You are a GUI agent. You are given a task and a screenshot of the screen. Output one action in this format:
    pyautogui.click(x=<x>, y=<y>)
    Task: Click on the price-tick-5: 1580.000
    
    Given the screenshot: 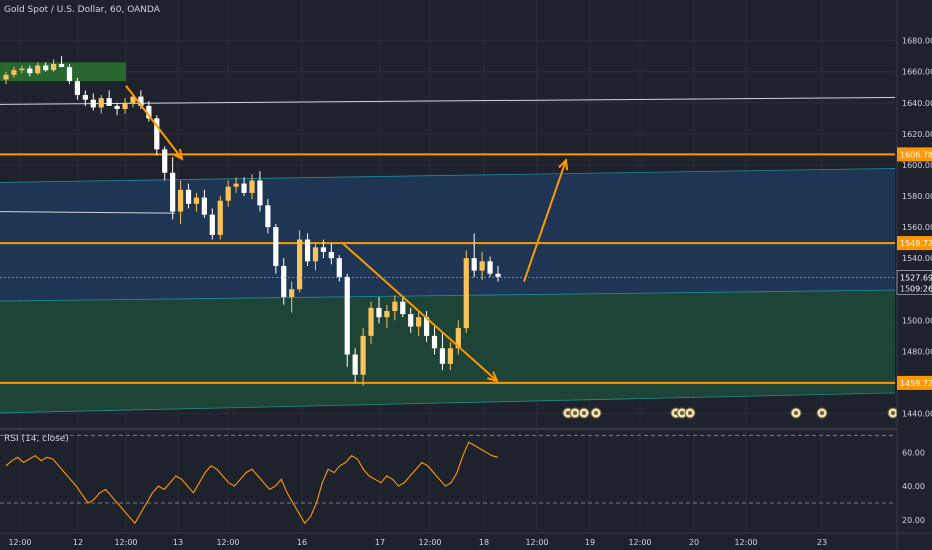 What is the action you would take?
    pyautogui.click(x=917, y=196)
    